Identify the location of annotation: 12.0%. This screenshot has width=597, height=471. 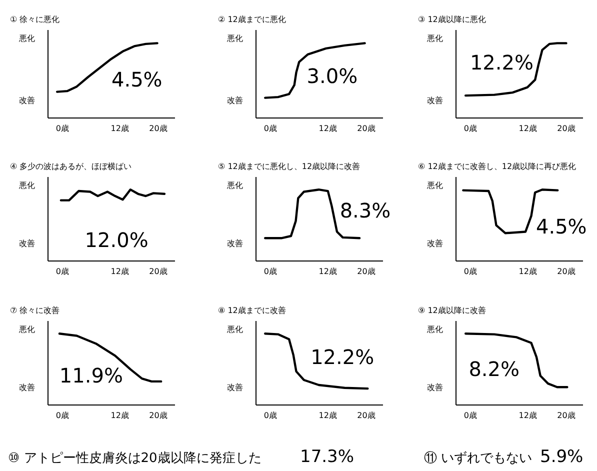
(116, 240).